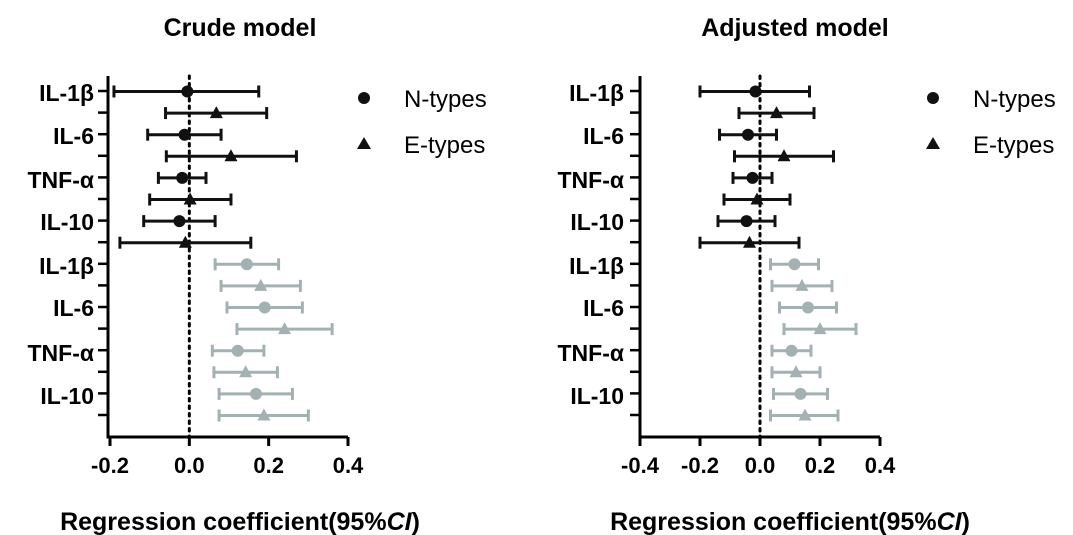 The image size is (1073, 535). What do you see at coordinates (227, 457) in the screenshot?
I see `x-axis-ticks: -0.2 0.0 0.2 0.4` at bounding box center [227, 457].